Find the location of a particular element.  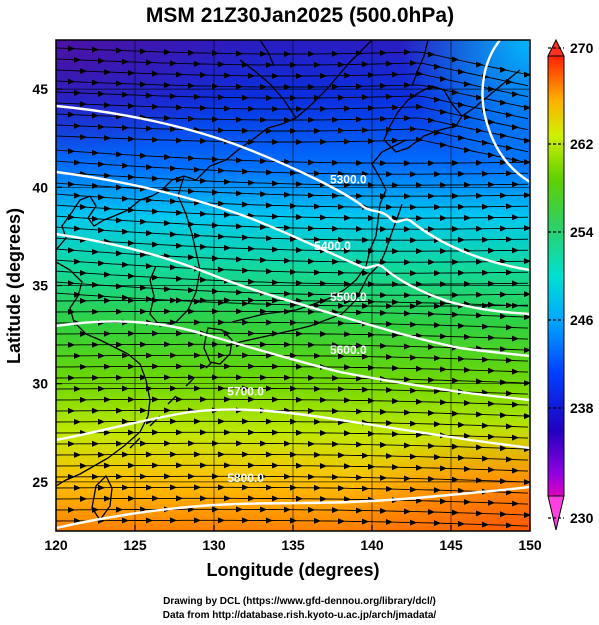

x-tick-label-130: 130 is located at coordinates (214, 545).